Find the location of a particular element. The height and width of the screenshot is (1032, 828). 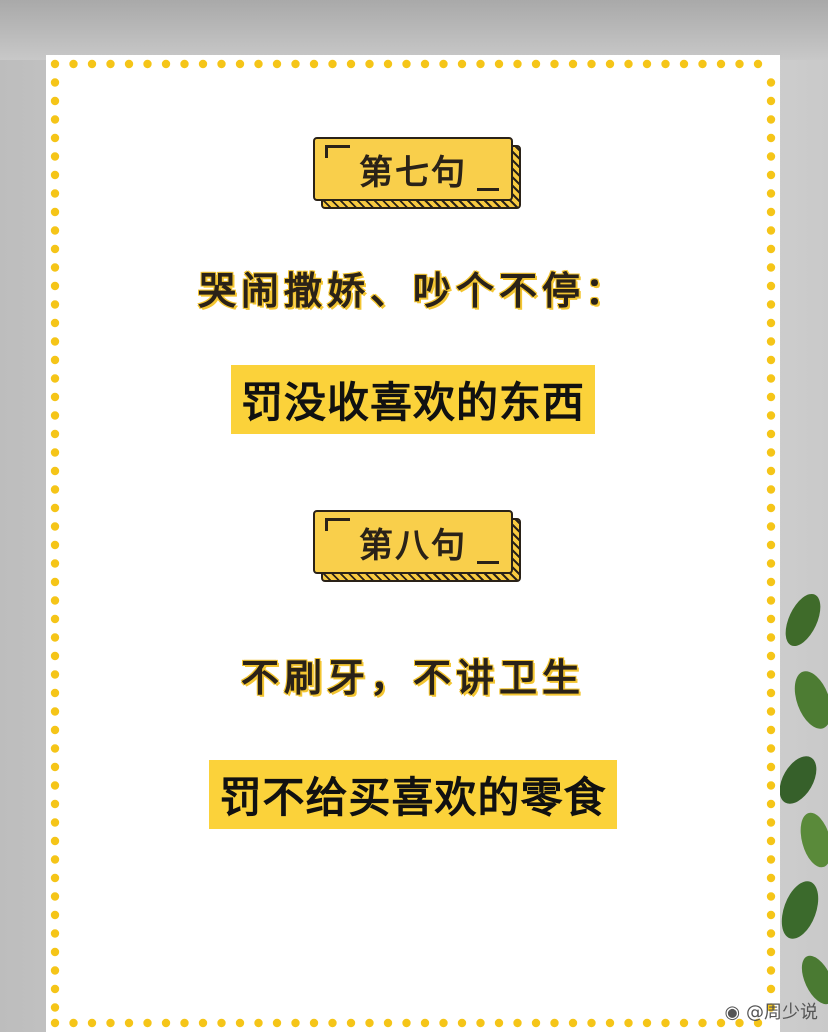

plant-leaves-decoration is located at coordinates (803, 799).